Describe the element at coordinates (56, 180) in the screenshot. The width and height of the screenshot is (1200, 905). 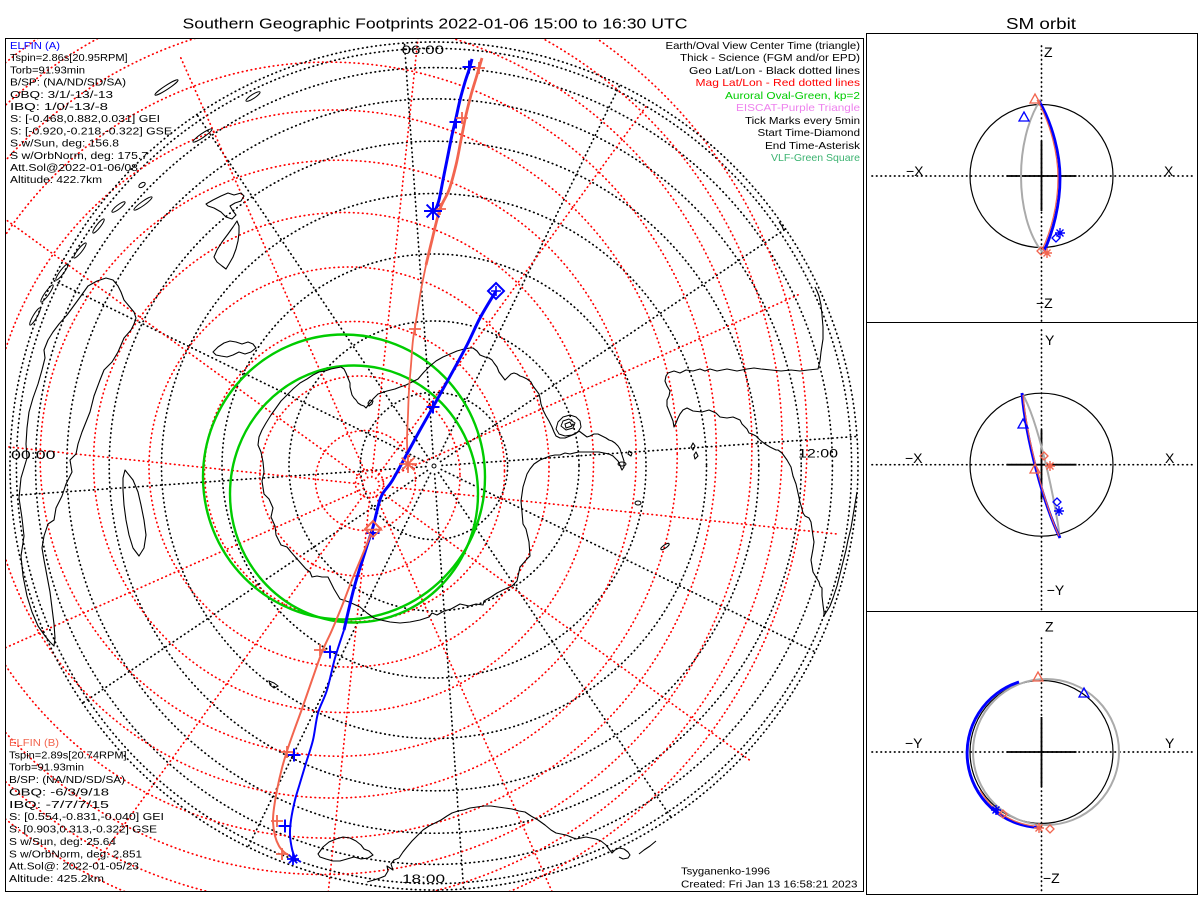
I see `svg-text: Altitude: 422.7km` at that location.